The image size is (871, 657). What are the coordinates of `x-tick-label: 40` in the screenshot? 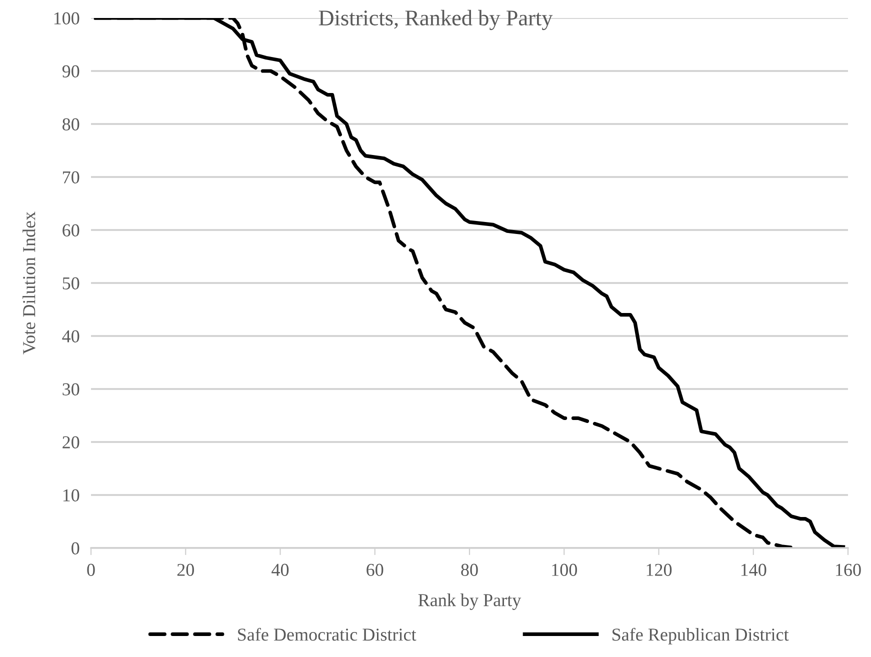 It's located at (280, 570).